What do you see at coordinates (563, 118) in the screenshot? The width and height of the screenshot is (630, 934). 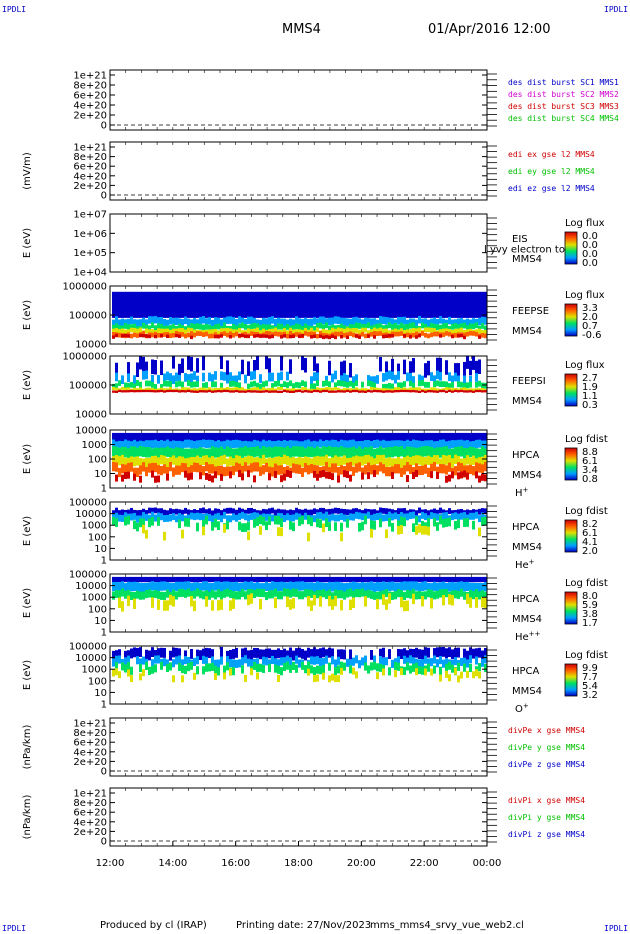 I see `legend-entry: des dist burst SC4 MMS4` at bounding box center [563, 118].